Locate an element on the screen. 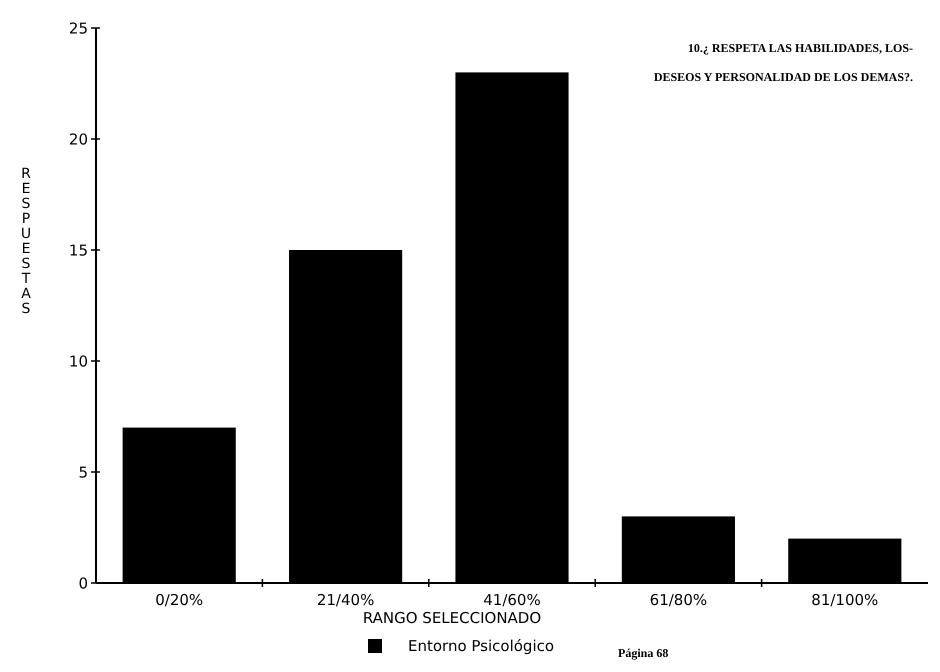  x-tick-label: 61/80% is located at coordinates (679, 600).